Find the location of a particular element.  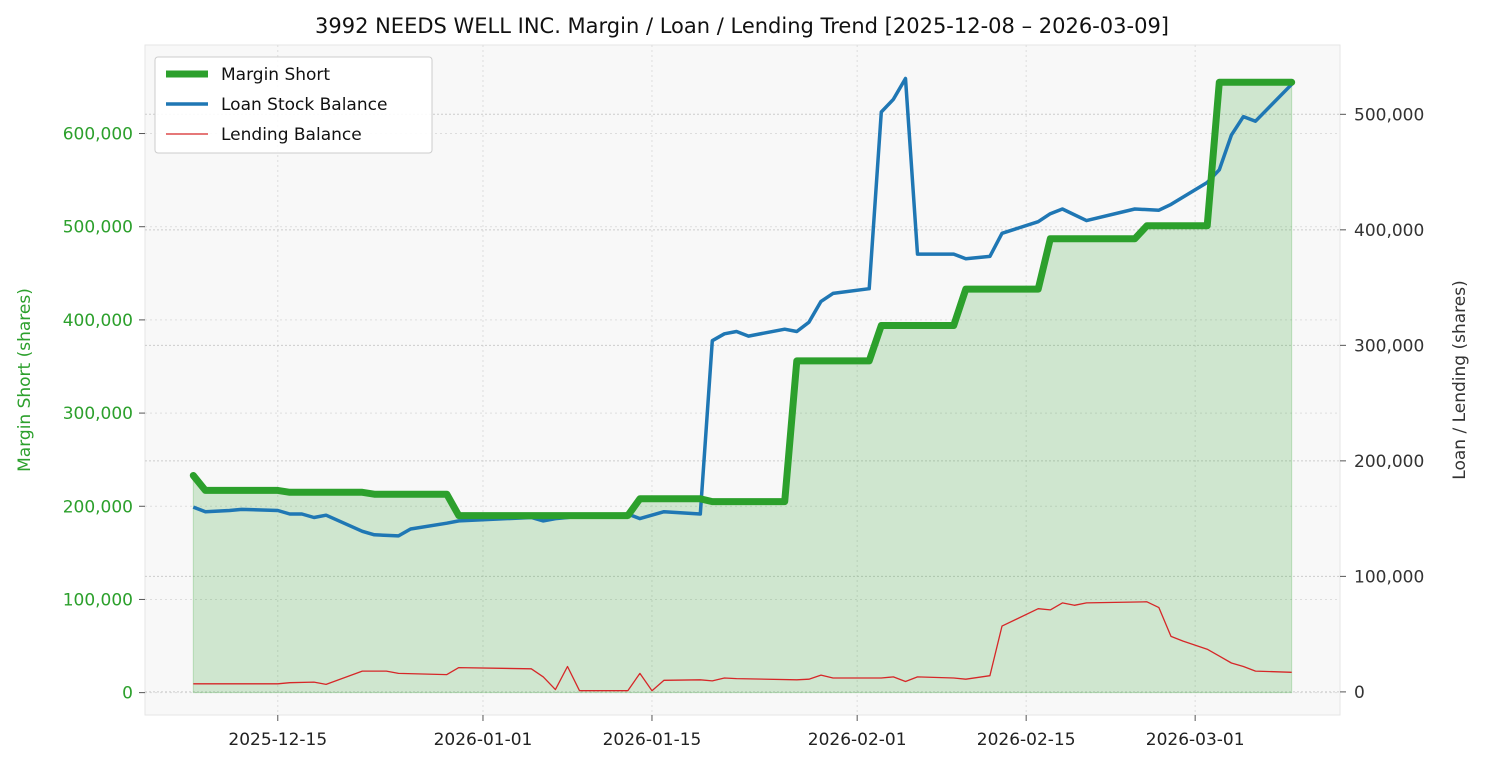

x-tick-label: 2026-02-01 is located at coordinates (857, 740).